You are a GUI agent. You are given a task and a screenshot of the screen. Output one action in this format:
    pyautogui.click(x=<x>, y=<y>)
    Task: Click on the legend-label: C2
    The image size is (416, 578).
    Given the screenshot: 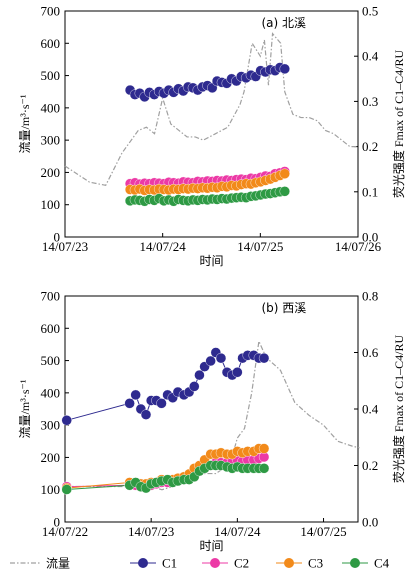 What is the action you would take?
    pyautogui.click(x=241, y=563)
    